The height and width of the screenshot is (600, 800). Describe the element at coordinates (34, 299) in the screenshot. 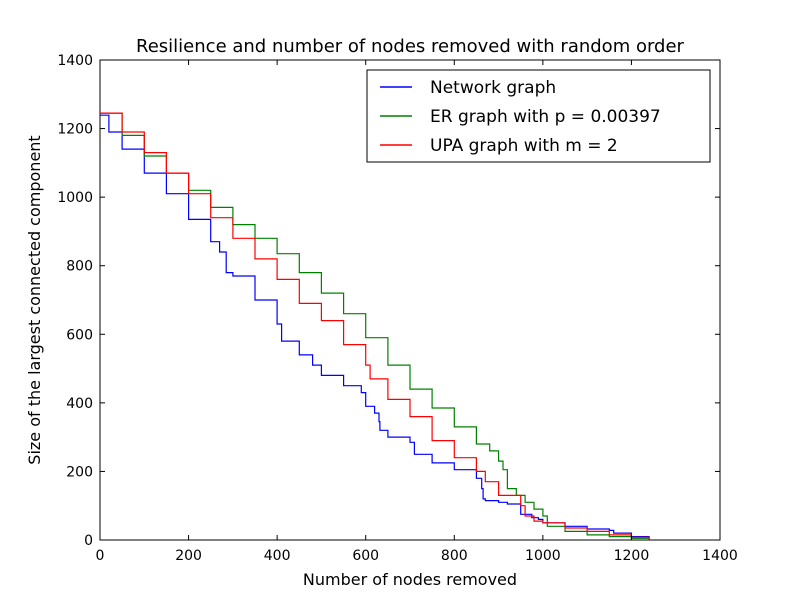

I see `y-axis-label: Size of the largest connected component` at that location.